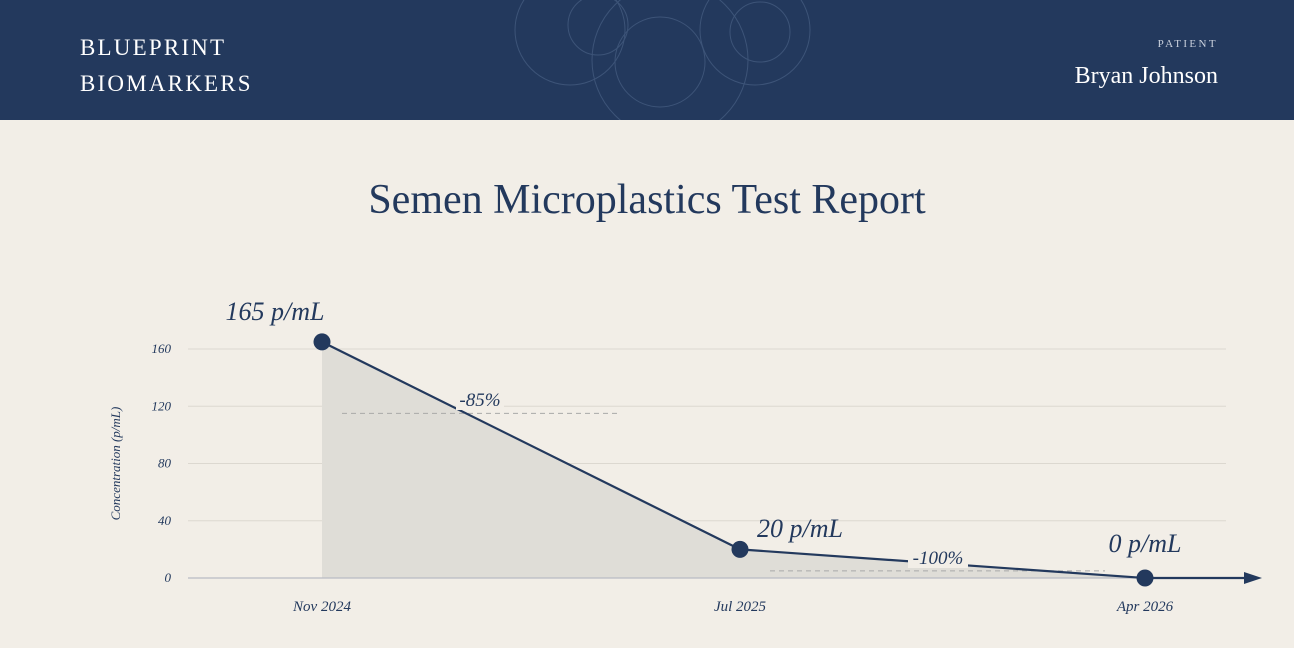  What do you see at coordinates (166, 83) in the screenshot?
I see `brand-line2: BIOMARKERS` at bounding box center [166, 83].